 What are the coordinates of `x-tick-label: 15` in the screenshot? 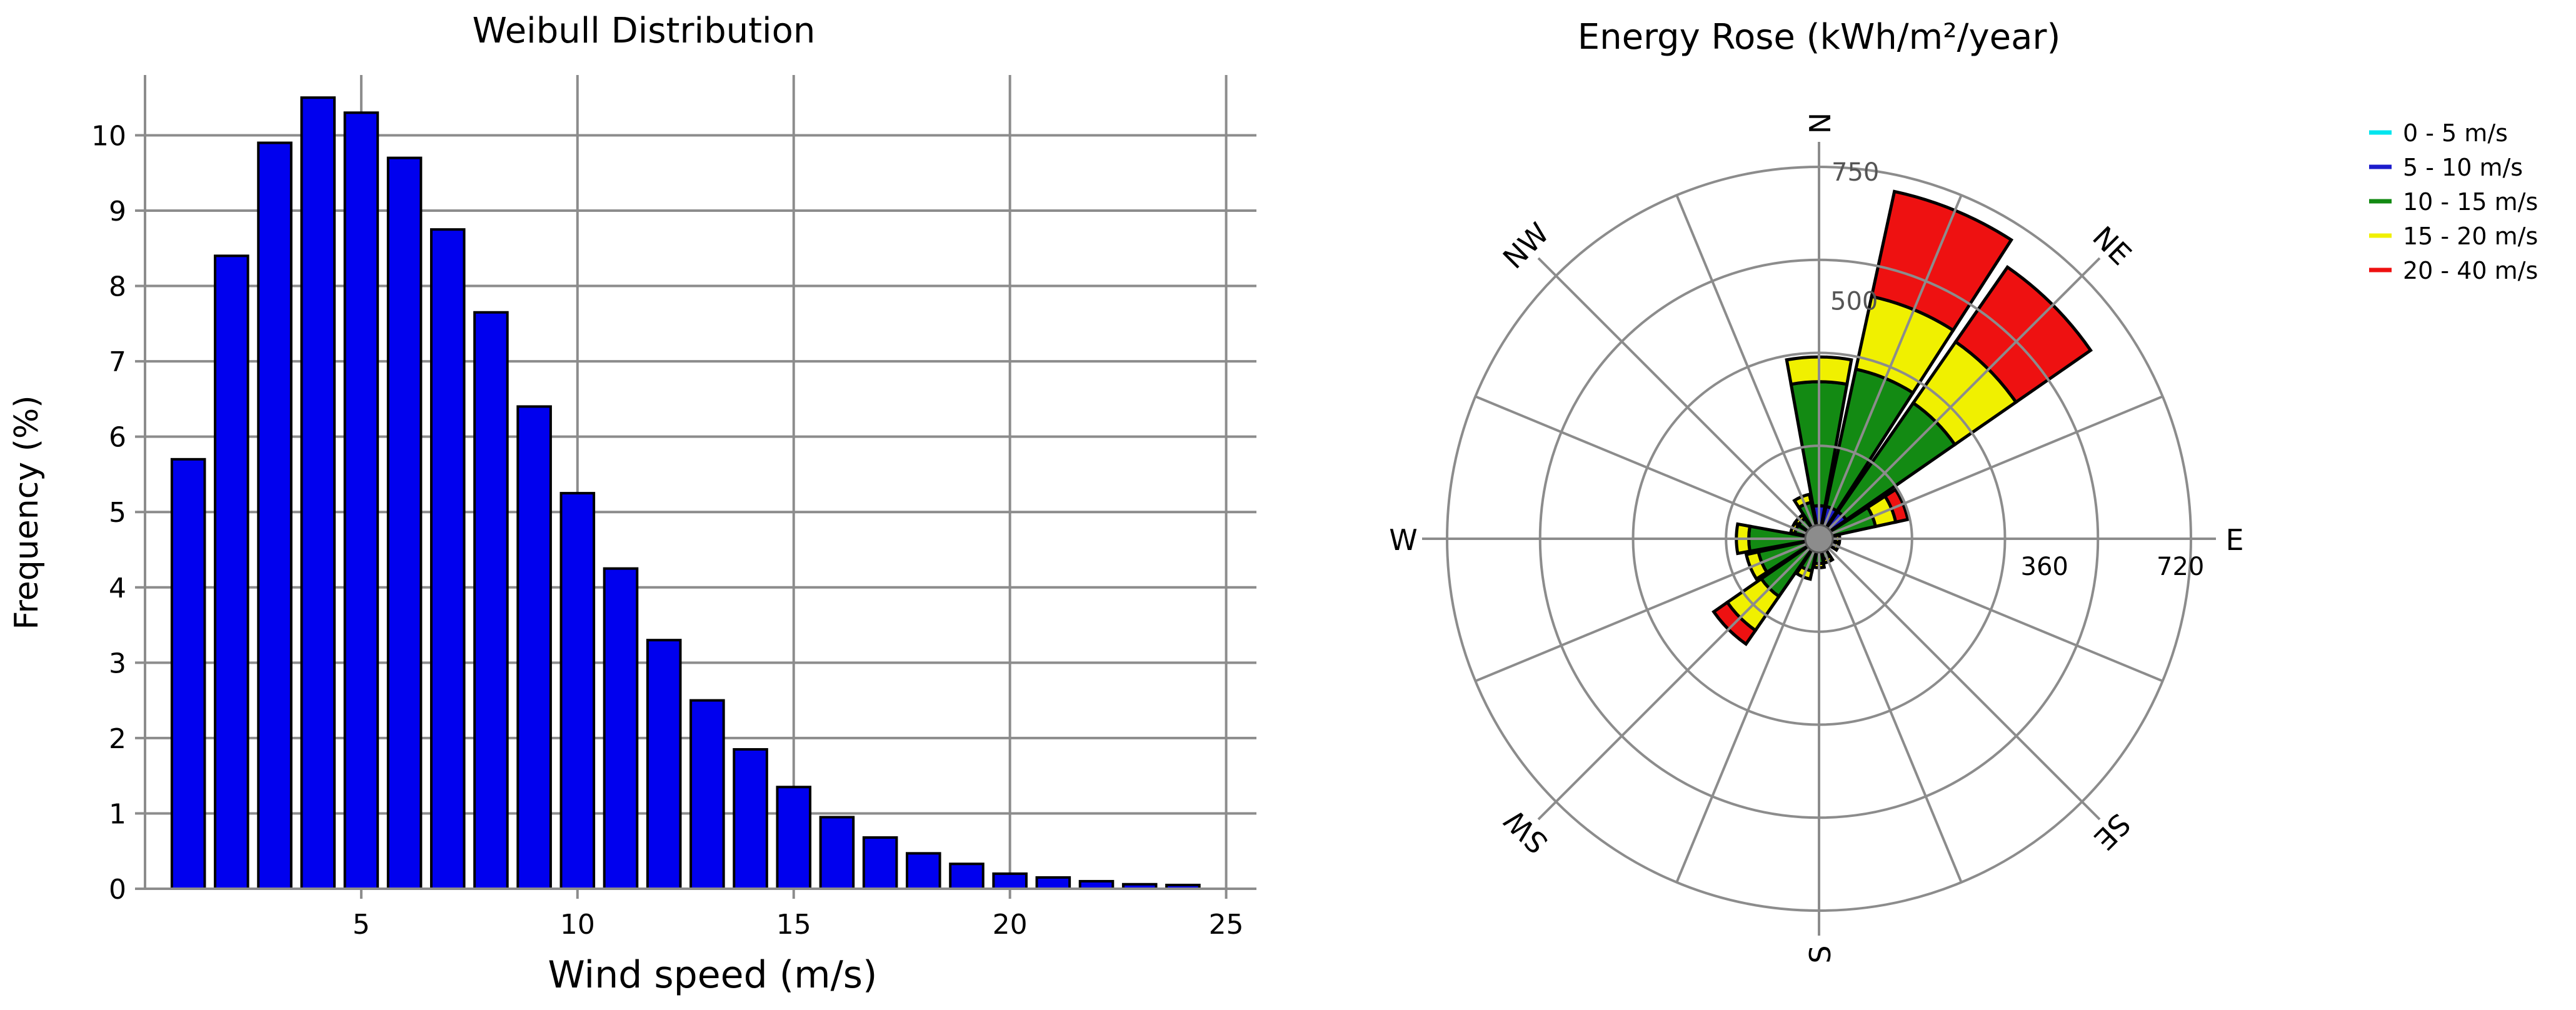 It's located at (793, 925).